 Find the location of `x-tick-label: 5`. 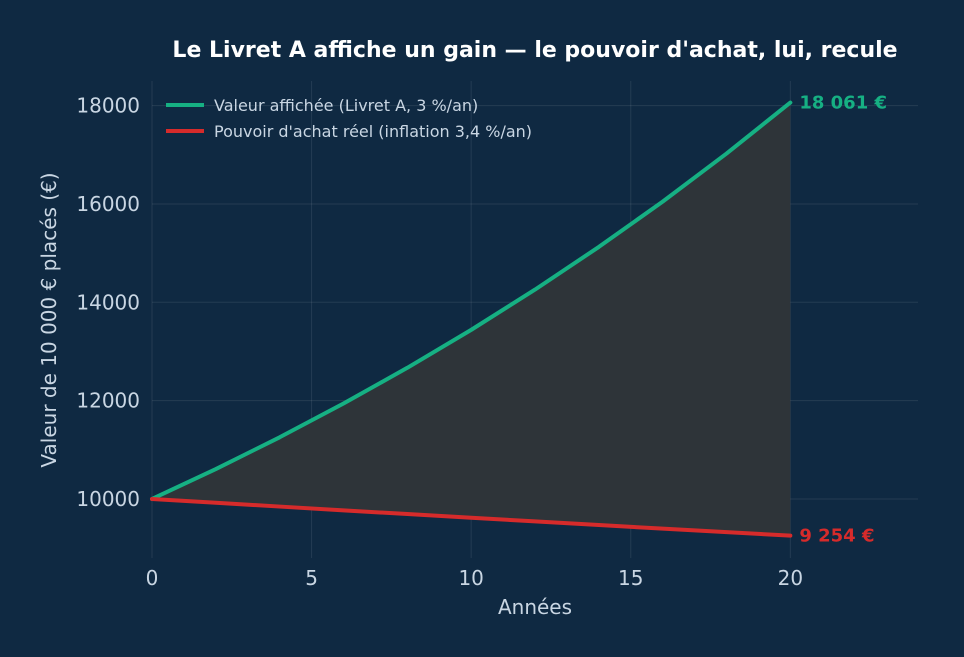

x-tick-label: 5 is located at coordinates (311, 578).